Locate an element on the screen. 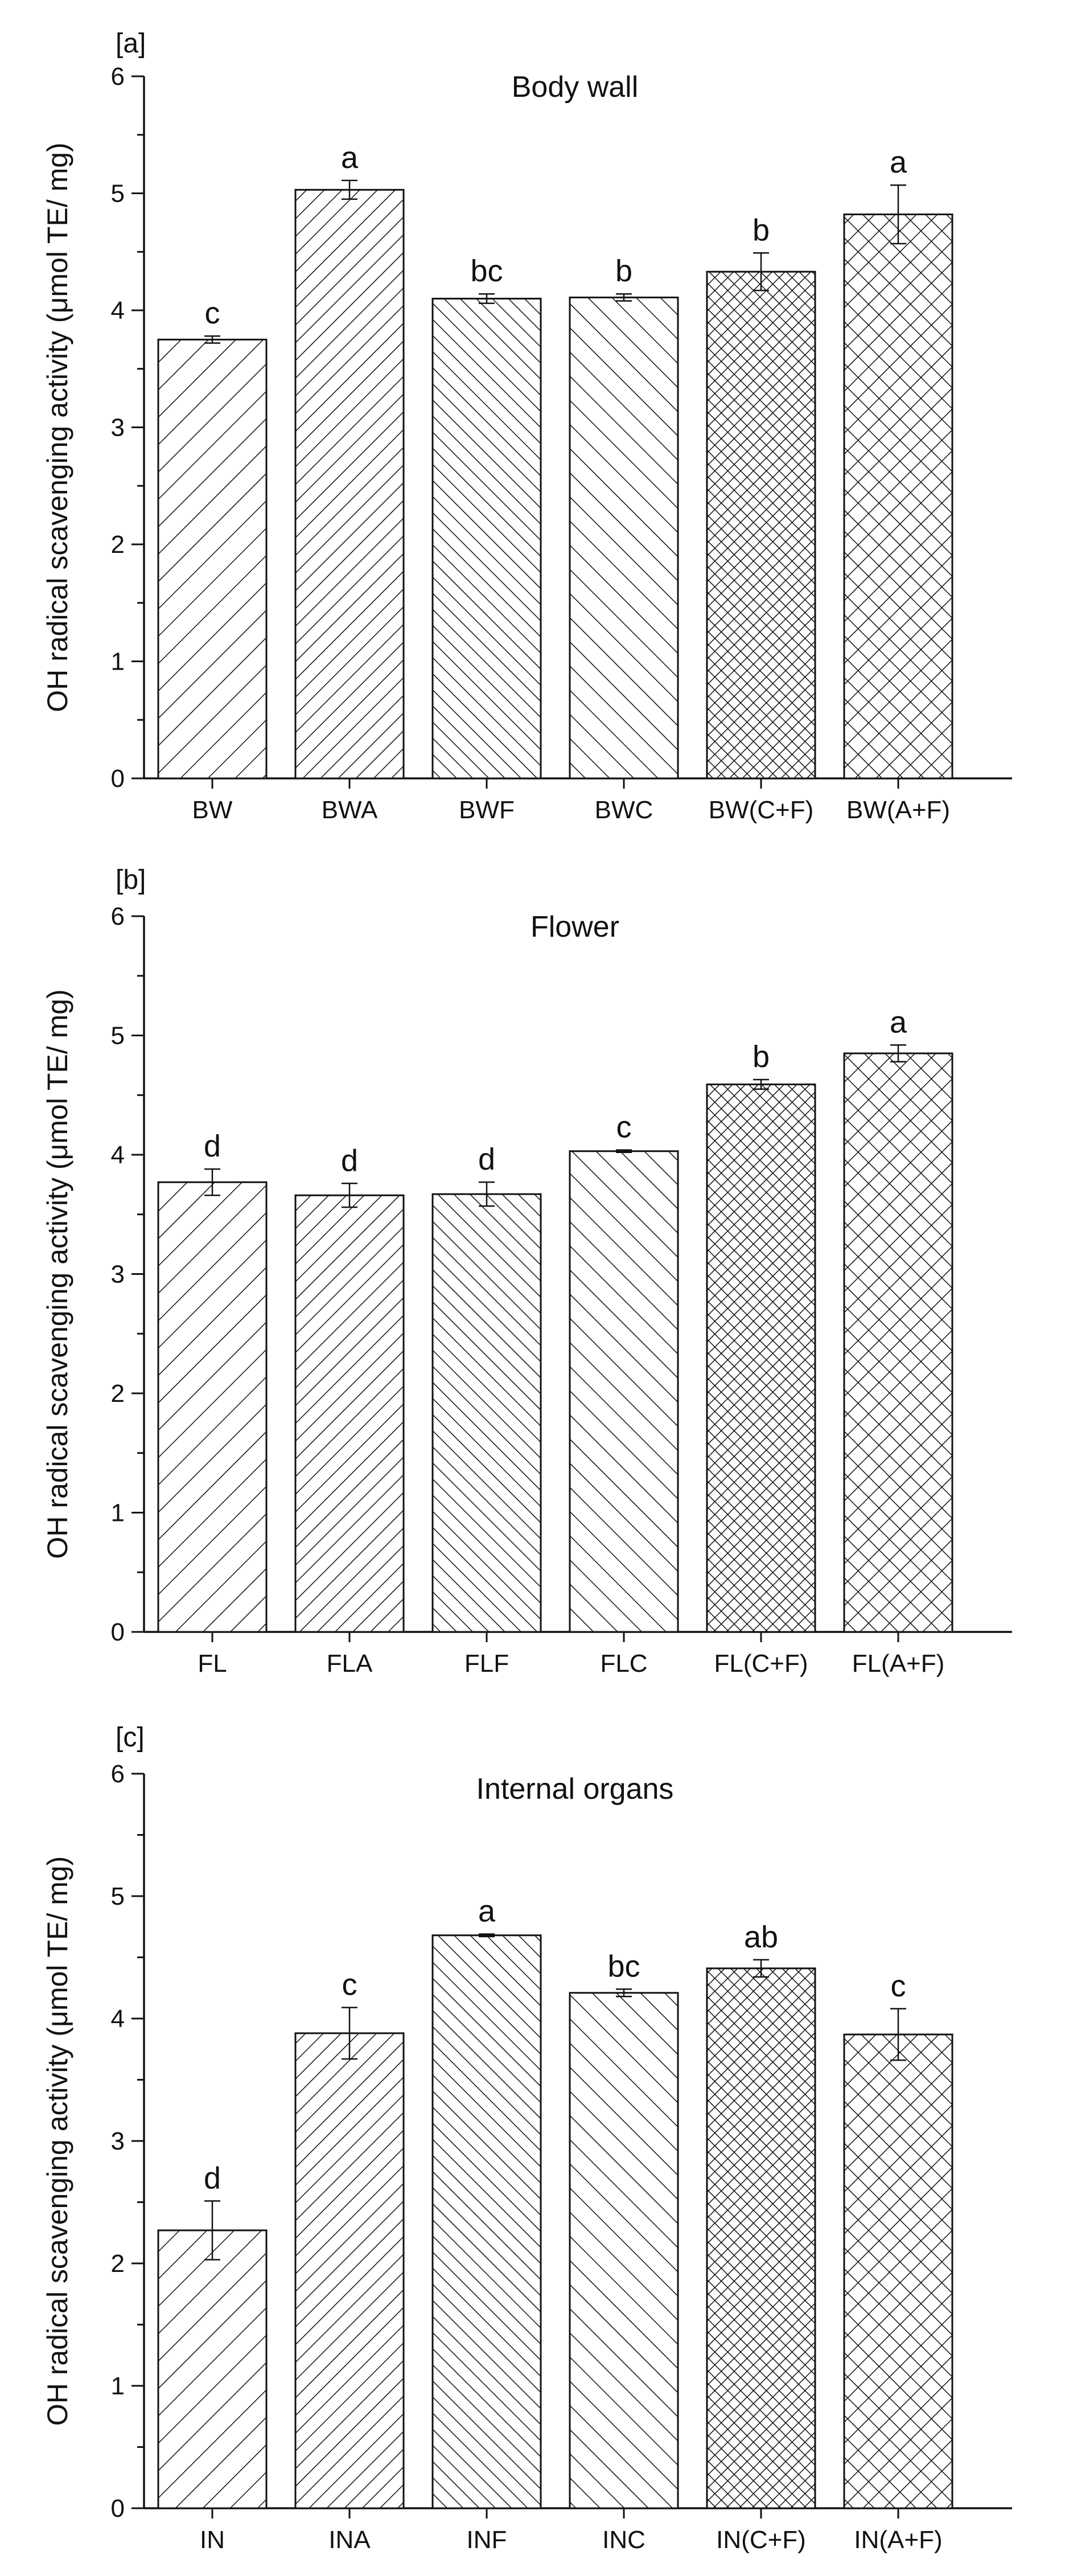 This screenshot has width=1069, height=2576. bar-in-c-f- is located at coordinates (761, 2238).